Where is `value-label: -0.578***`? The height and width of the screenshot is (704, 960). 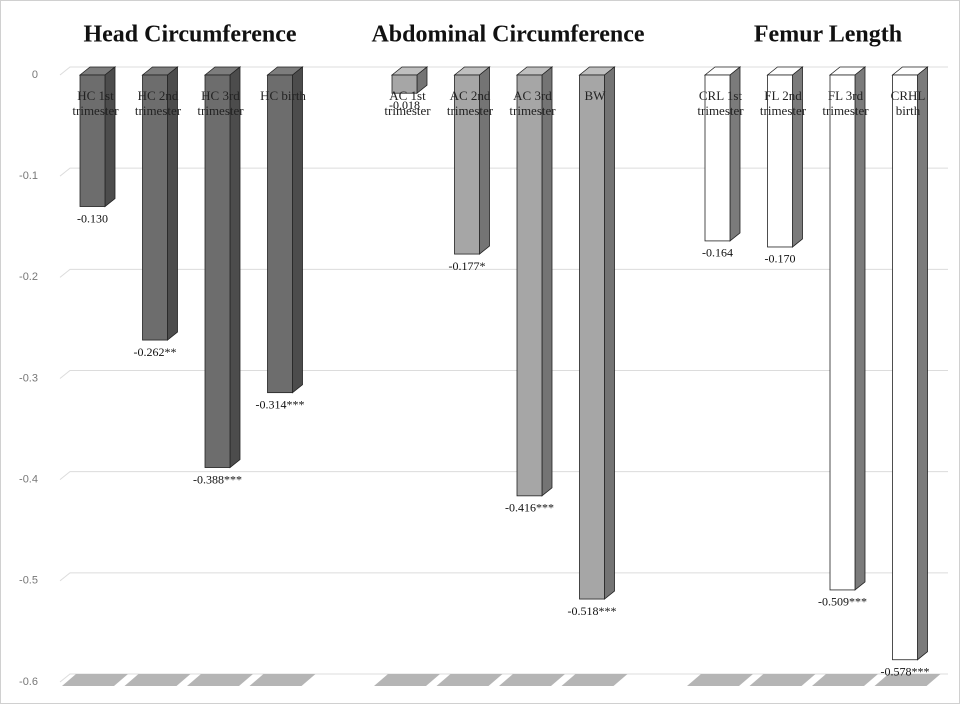 value-label: -0.578*** is located at coordinates (905, 671).